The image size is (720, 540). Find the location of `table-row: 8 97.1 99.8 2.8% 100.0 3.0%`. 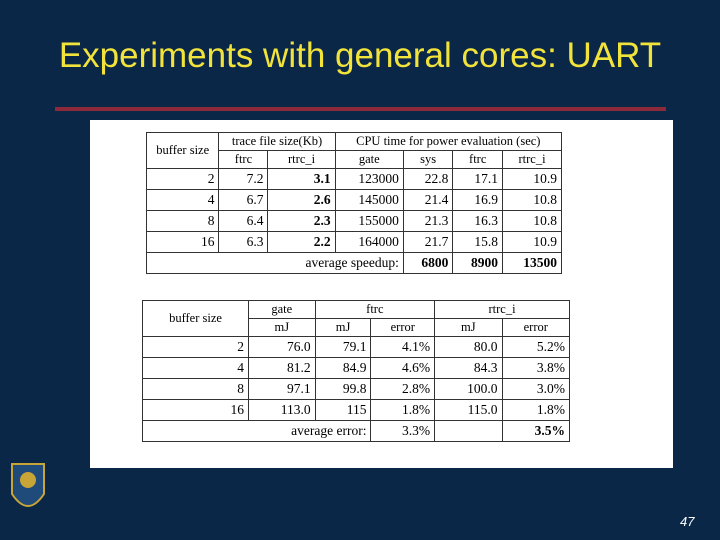

table-row: 8 97.1 99.8 2.8% 100.0 3.0% is located at coordinates (356, 389).